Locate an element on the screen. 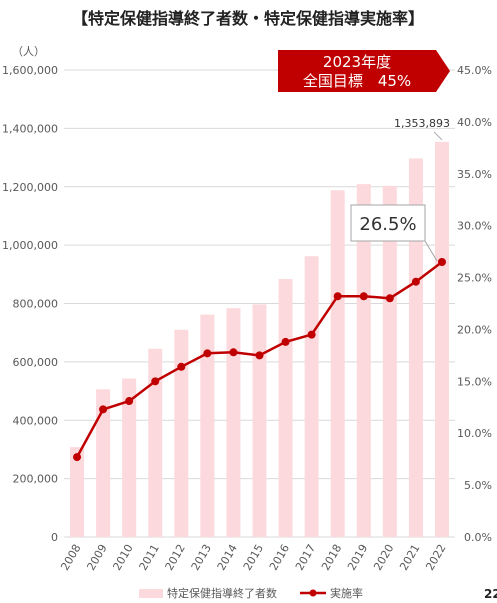  left-tick-label: 0 is located at coordinates (54, 537).